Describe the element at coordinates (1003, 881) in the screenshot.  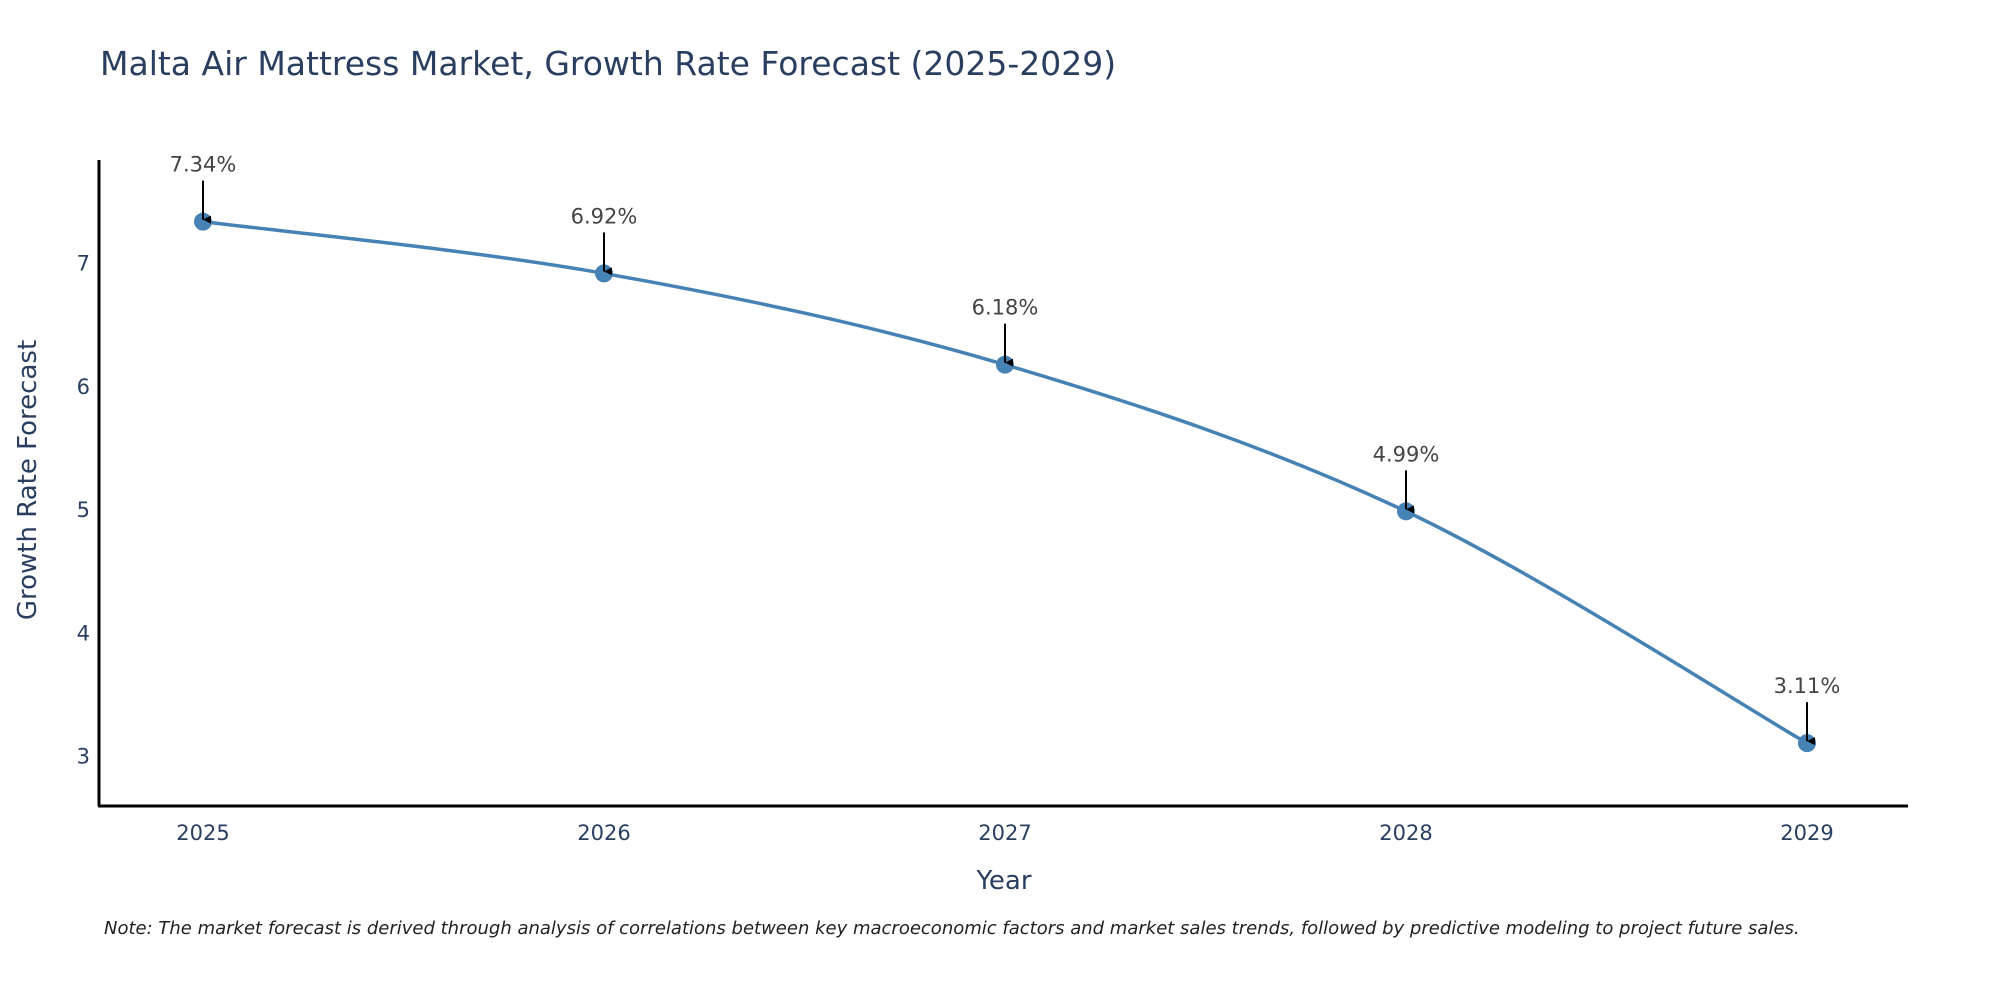
I see `x-axis-title: Year` at that location.